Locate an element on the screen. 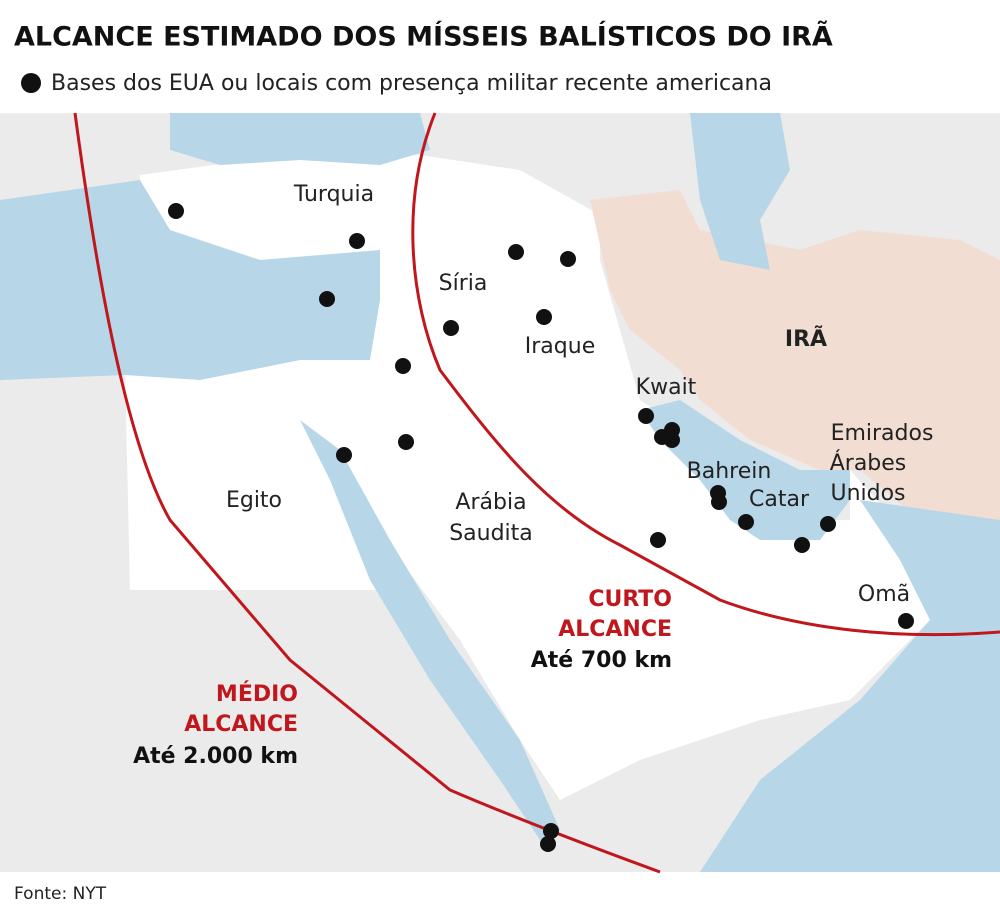 This screenshot has height=910, width=1000. persian-gulf is located at coordinates (745, 470).